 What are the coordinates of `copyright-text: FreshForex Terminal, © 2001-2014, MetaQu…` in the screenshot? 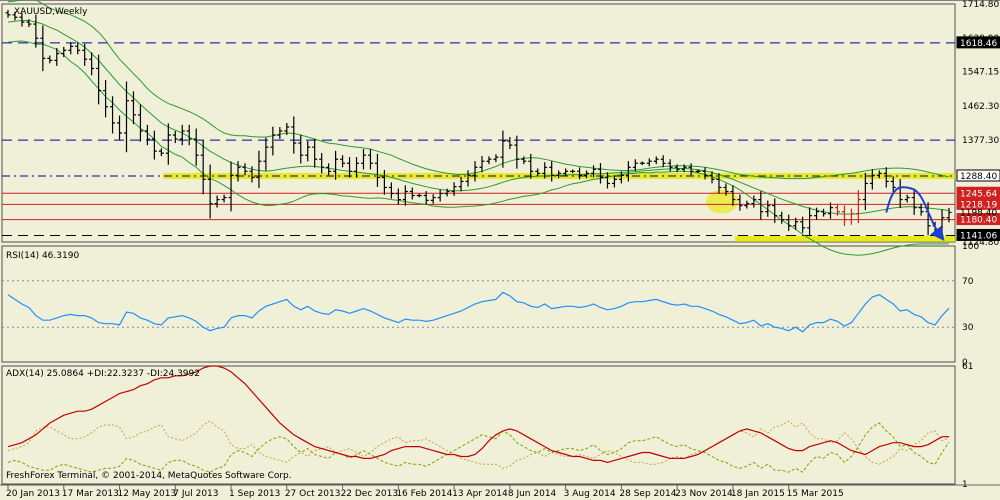 It's located at (149, 476).